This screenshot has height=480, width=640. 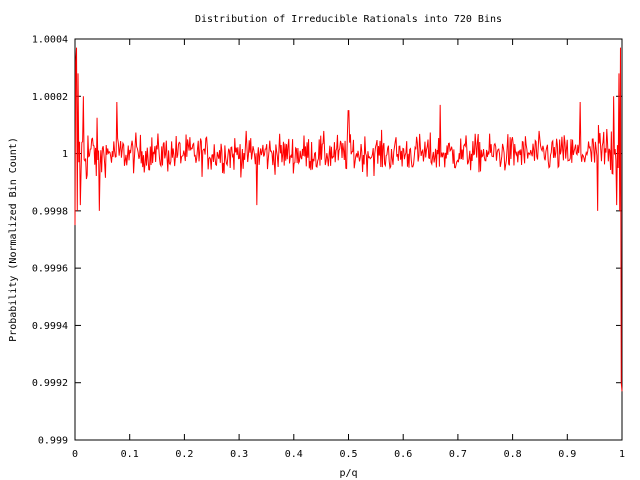 What do you see at coordinates (458, 454) in the screenshot?
I see `x-tick-label: 0.7` at bounding box center [458, 454].